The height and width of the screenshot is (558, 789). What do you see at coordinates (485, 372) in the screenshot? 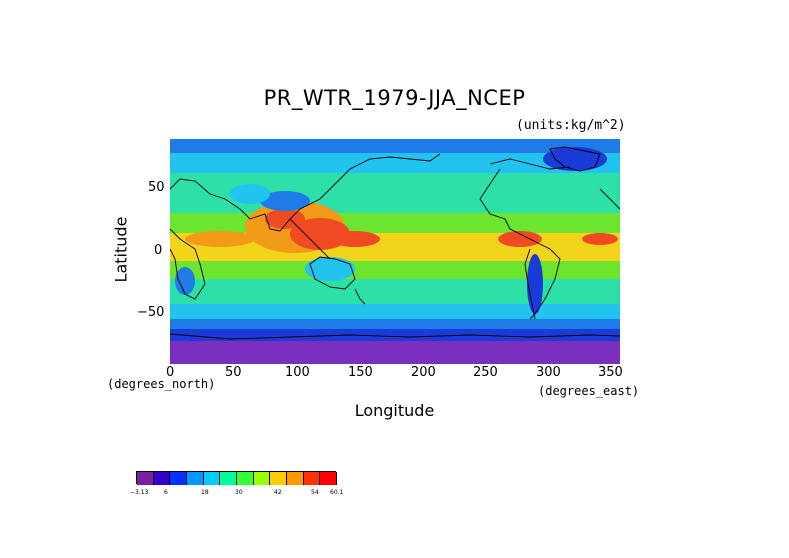
I see `x-tick-250: 250` at bounding box center [485, 372].